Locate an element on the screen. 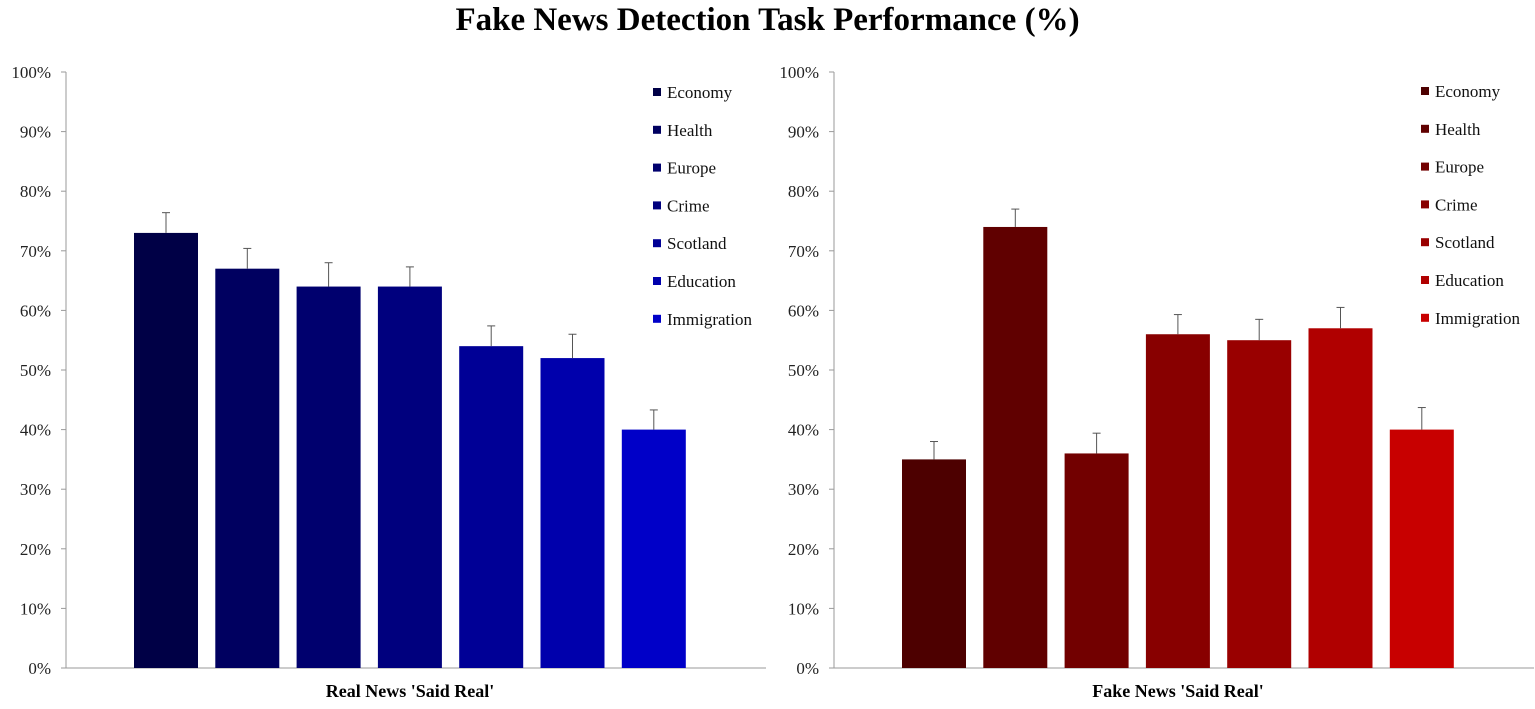 The height and width of the screenshot is (709, 1535). x-axis-title: Real News 'Said Real' is located at coordinates (410, 691).